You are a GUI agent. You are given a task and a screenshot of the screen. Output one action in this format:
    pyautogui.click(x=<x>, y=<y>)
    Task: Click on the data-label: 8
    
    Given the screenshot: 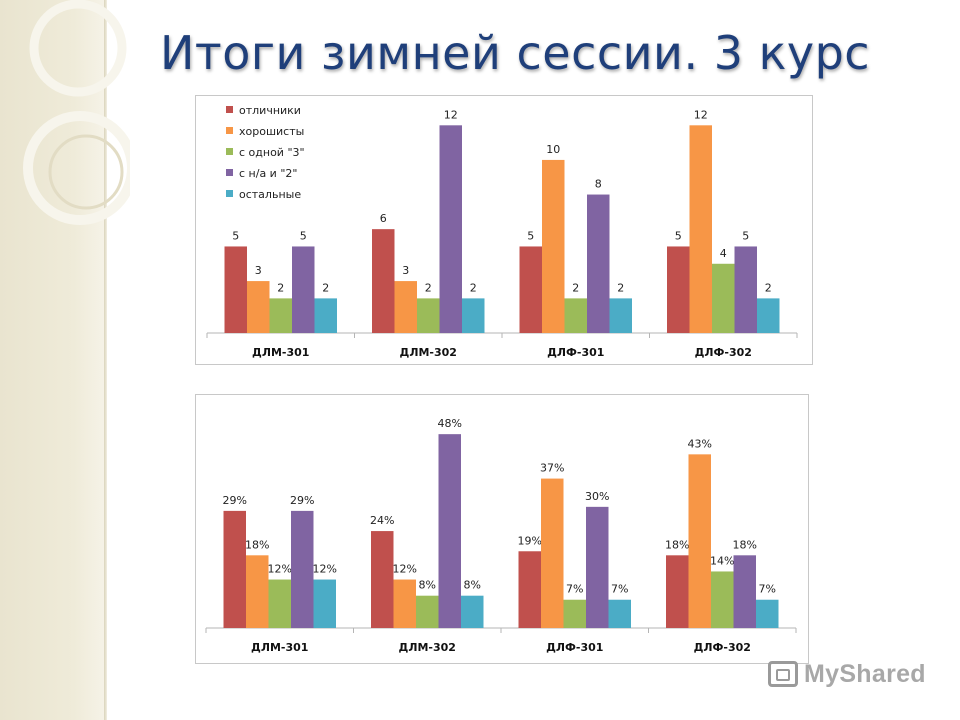 What is the action you would take?
    pyautogui.click(x=598, y=184)
    